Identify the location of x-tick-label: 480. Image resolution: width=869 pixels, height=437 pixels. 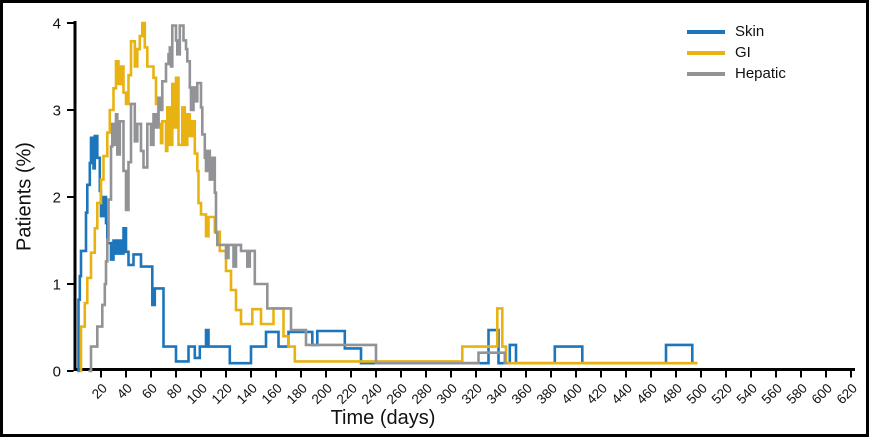
(672, 394).